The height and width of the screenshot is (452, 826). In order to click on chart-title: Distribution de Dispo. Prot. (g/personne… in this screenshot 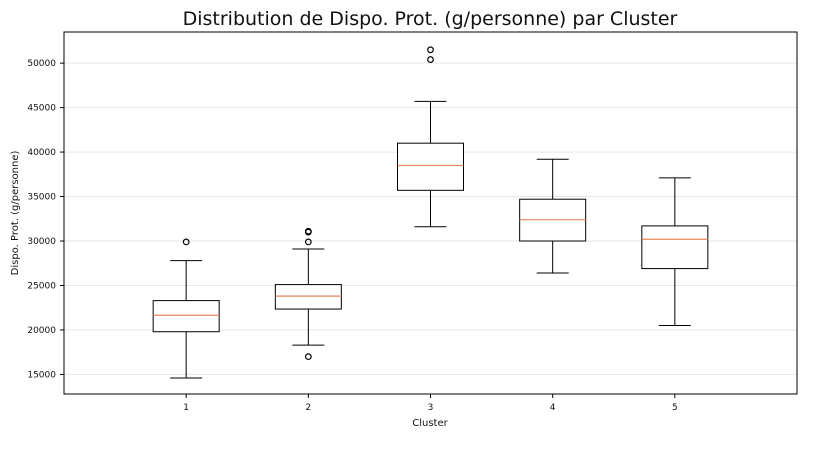, I will do `click(430, 19)`.